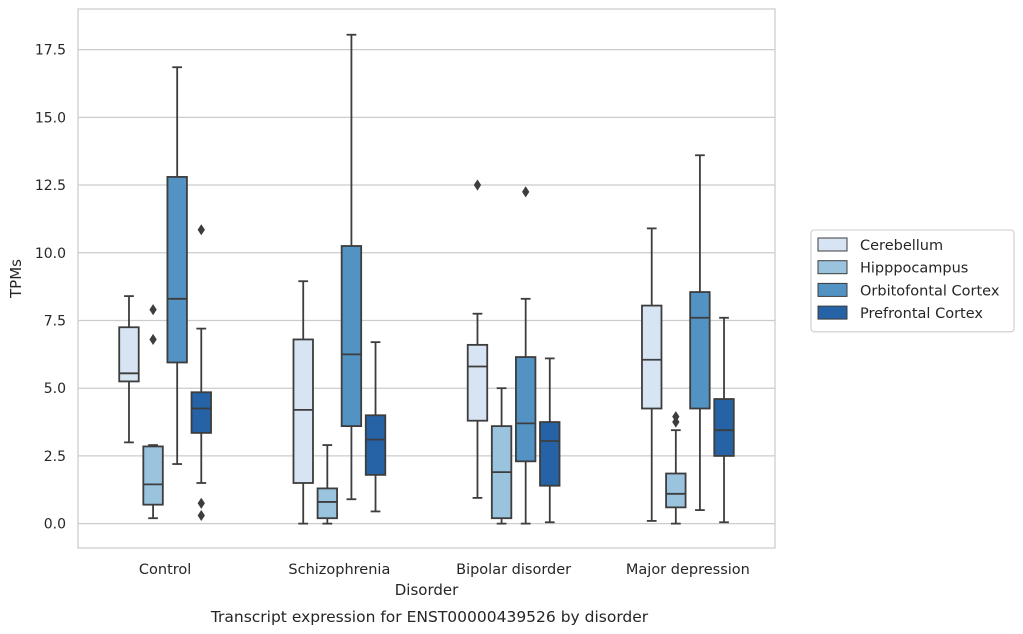  I want to click on y-axis-label: TPMs, so click(16, 279).